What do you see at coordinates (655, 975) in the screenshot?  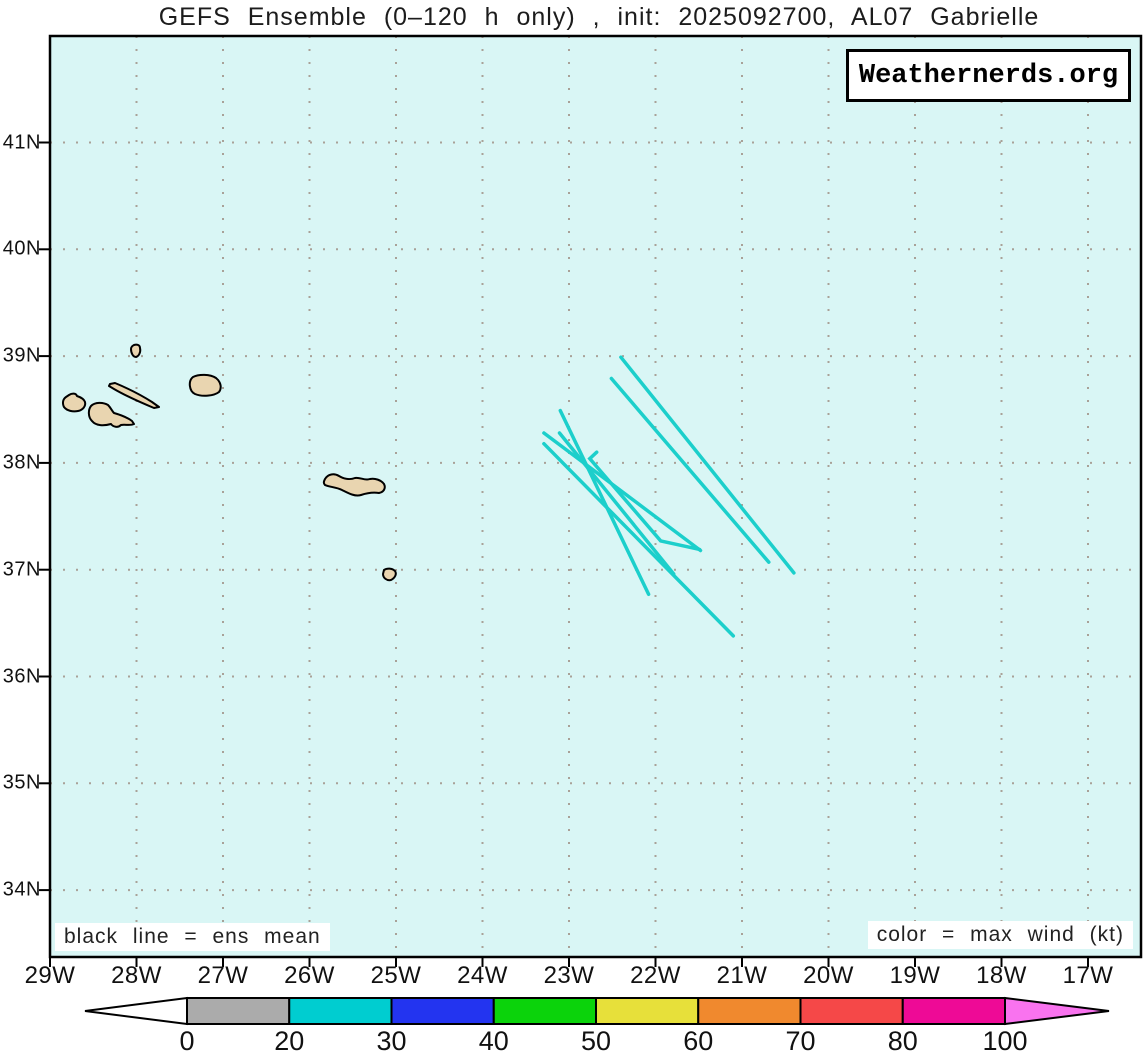 I see `lon-label-22W: 22W` at bounding box center [655, 975].